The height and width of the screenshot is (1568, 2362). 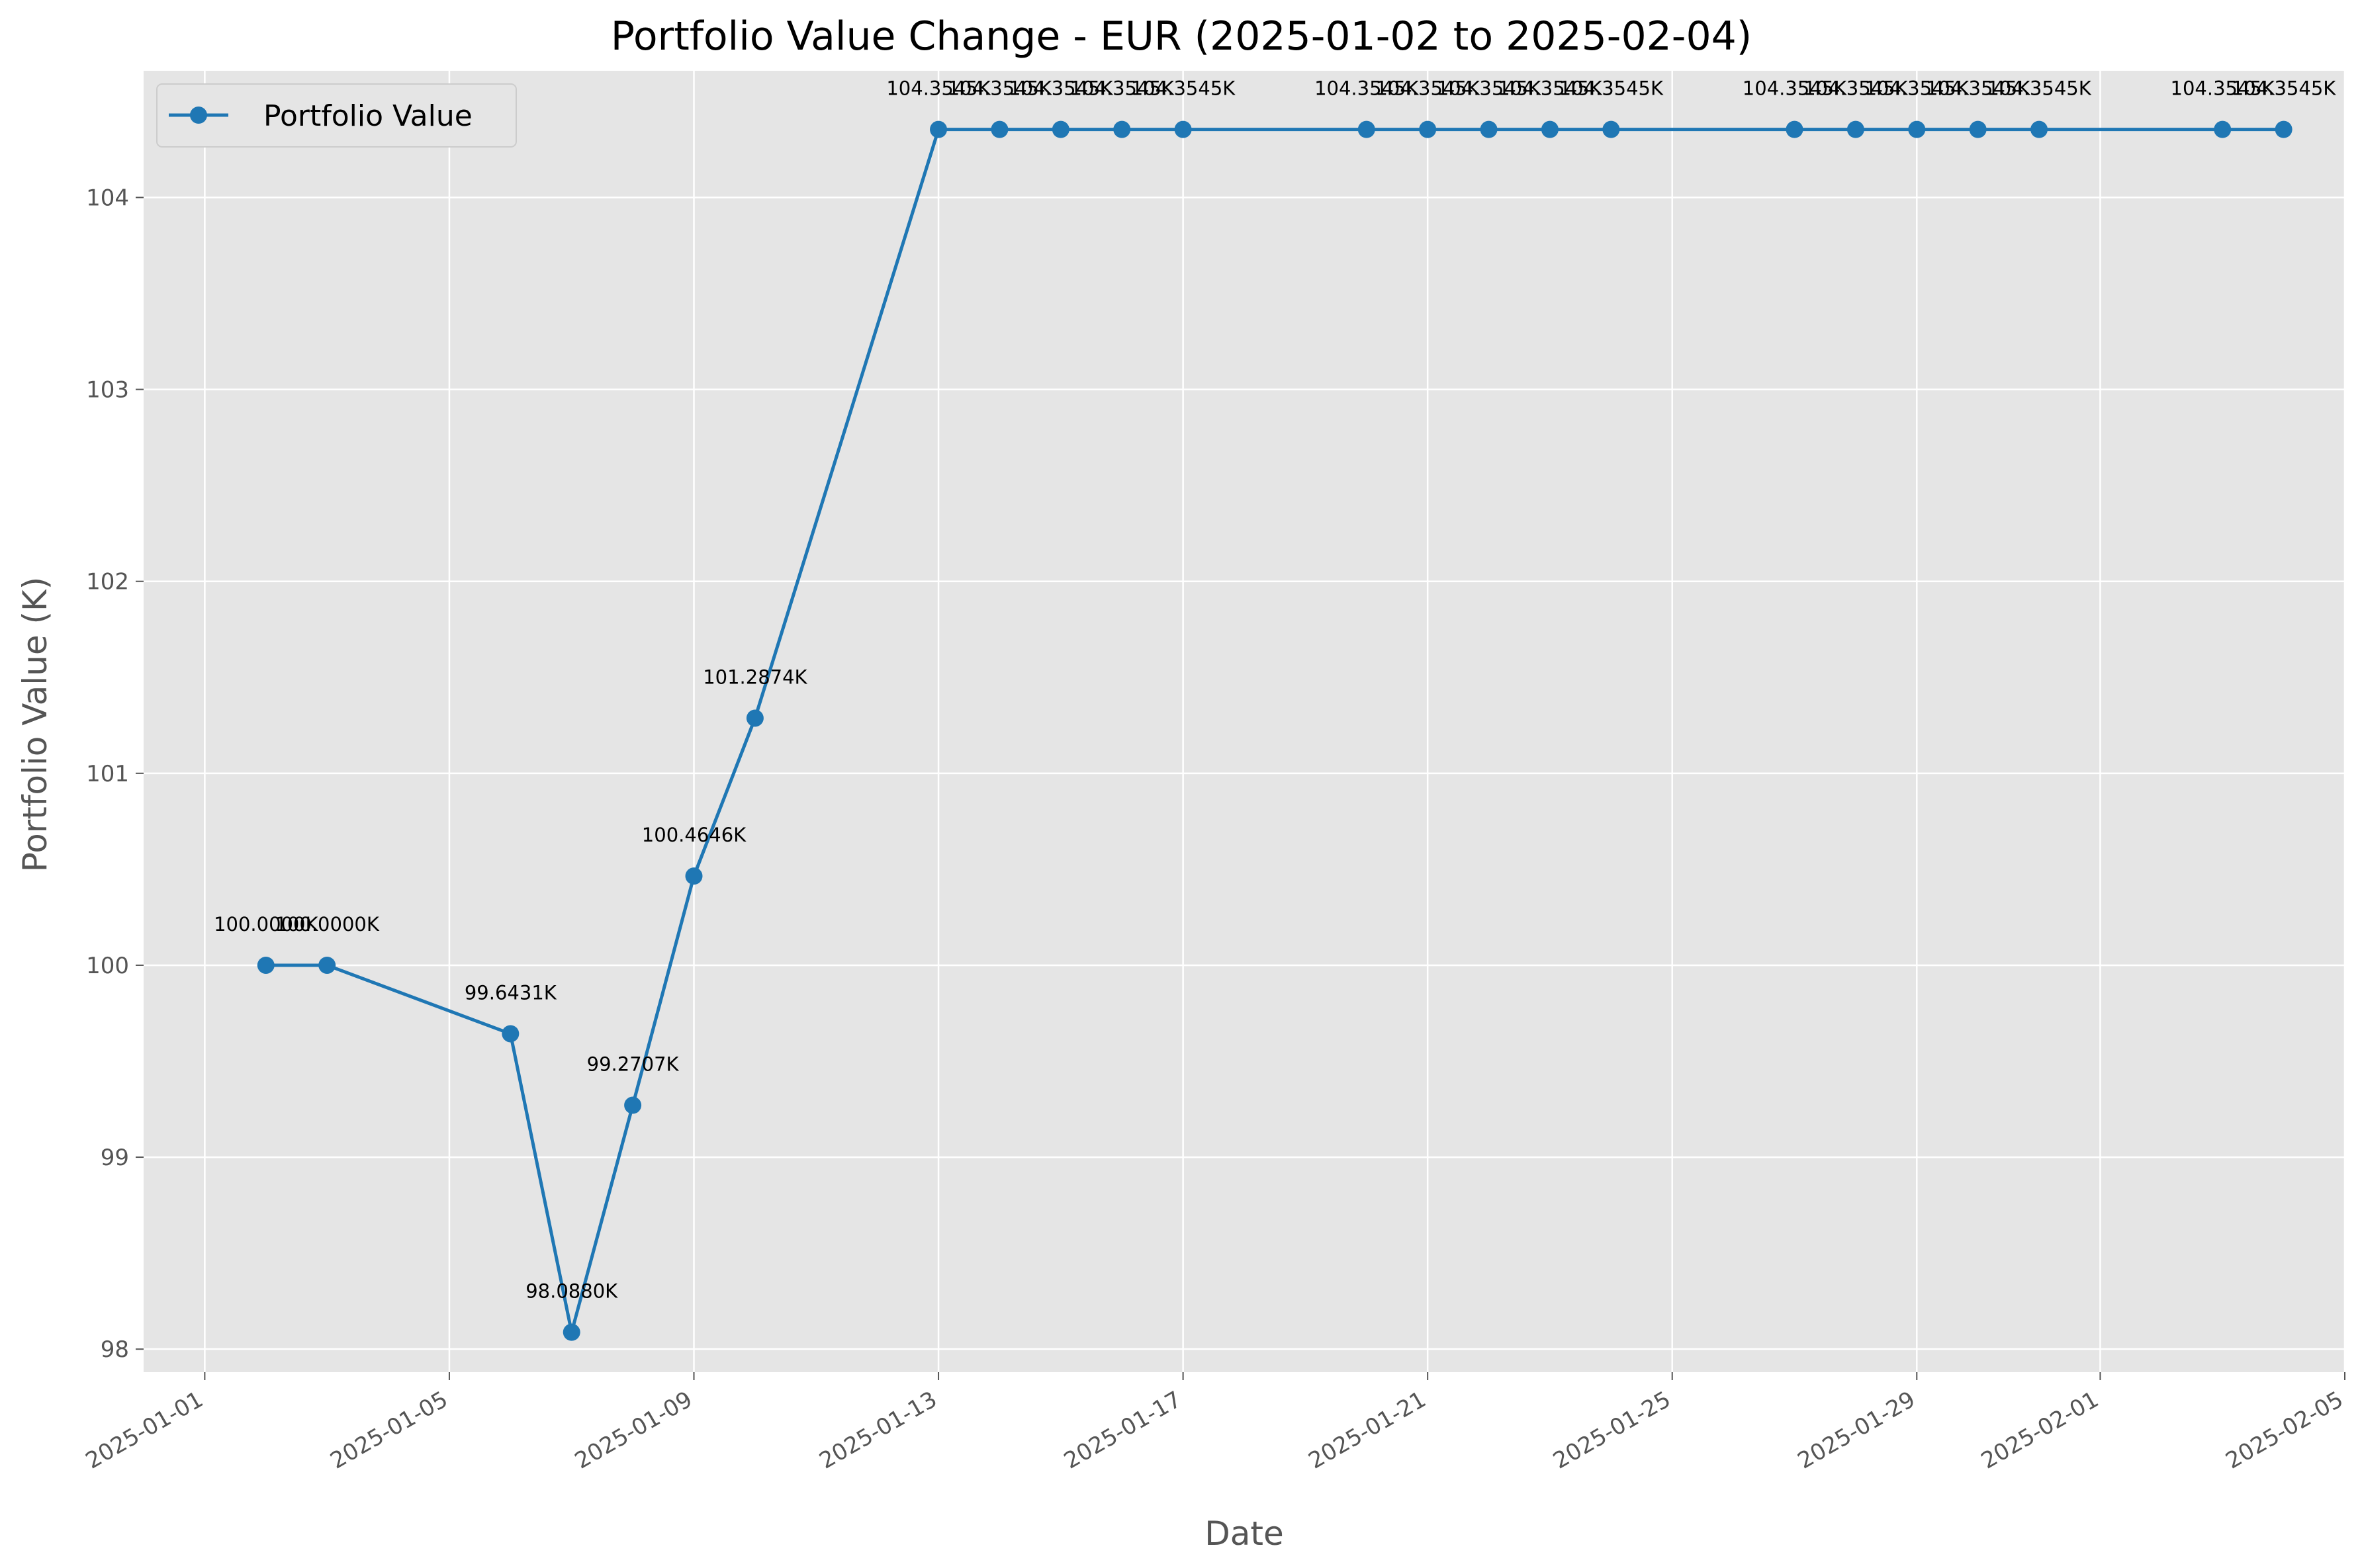 I want to click on y-tick-label: 101, so click(x=107, y=774).